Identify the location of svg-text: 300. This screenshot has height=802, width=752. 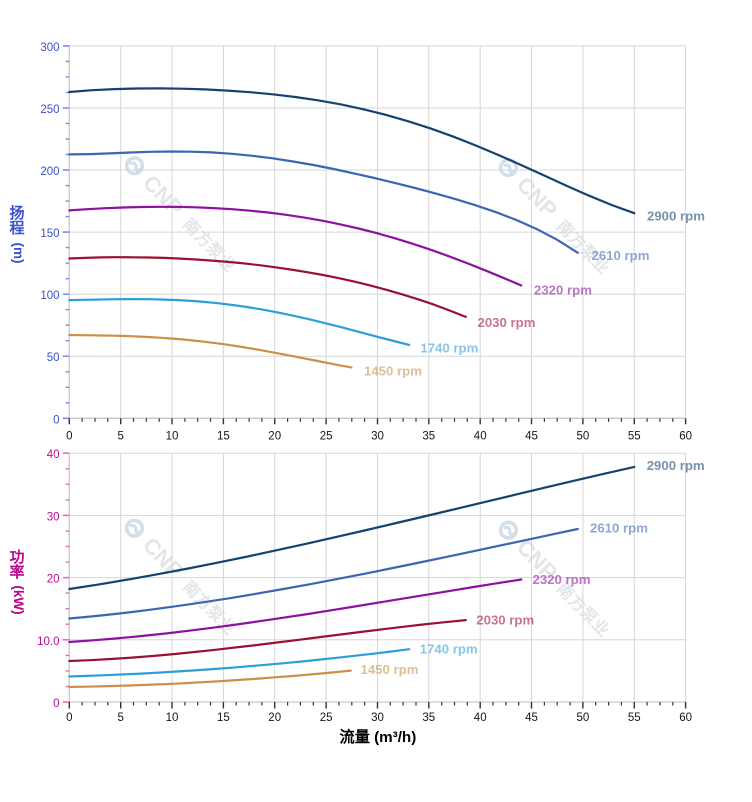
(49, 48).